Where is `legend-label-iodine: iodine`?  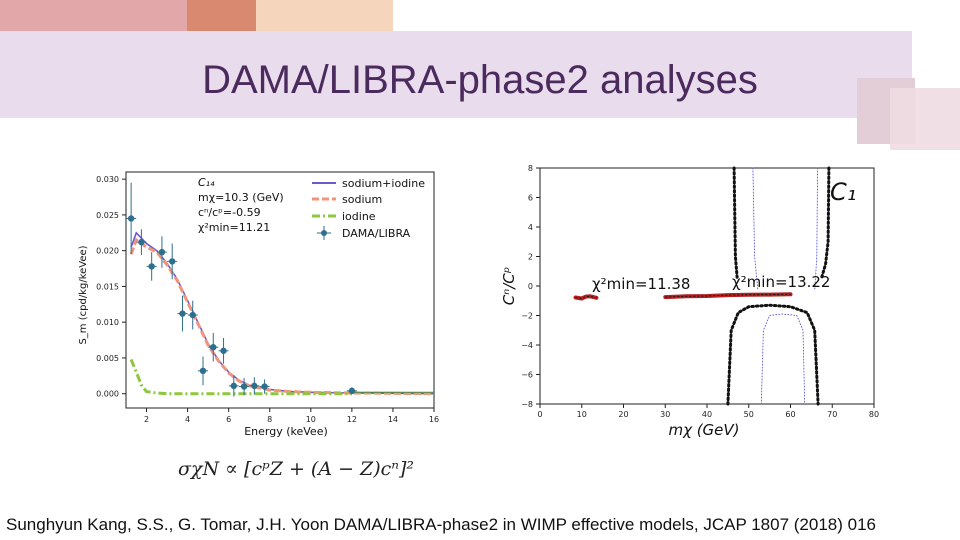 legend-label-iodine: iodine is located at coordinates (359, 216).